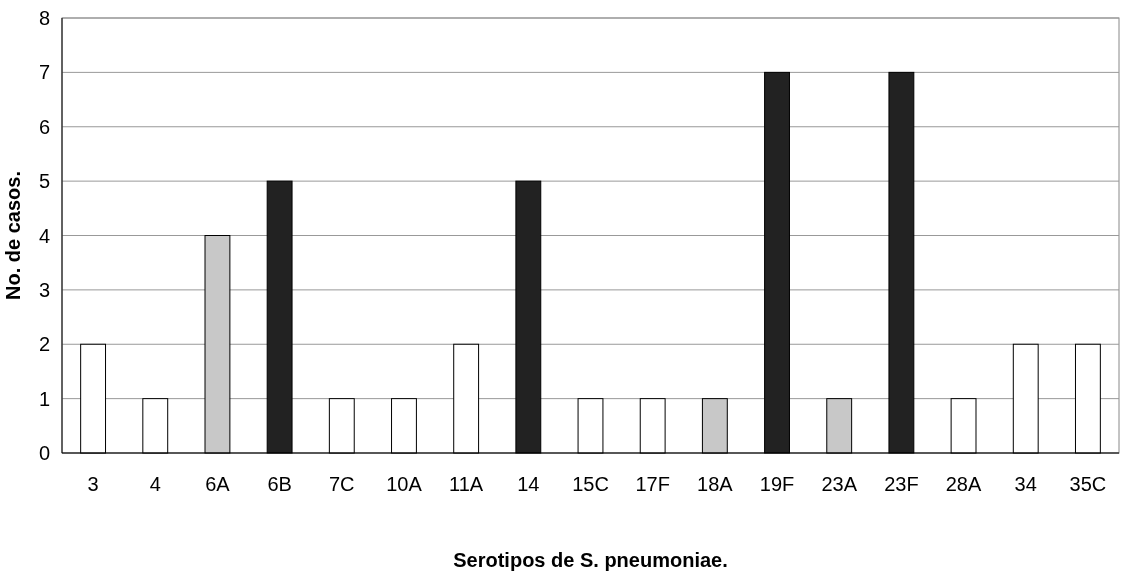 The image size is (1125, 581). Describe the element at coordinates (44, 18) in the screenshot. I see `y-tick-label: 8` at that location.